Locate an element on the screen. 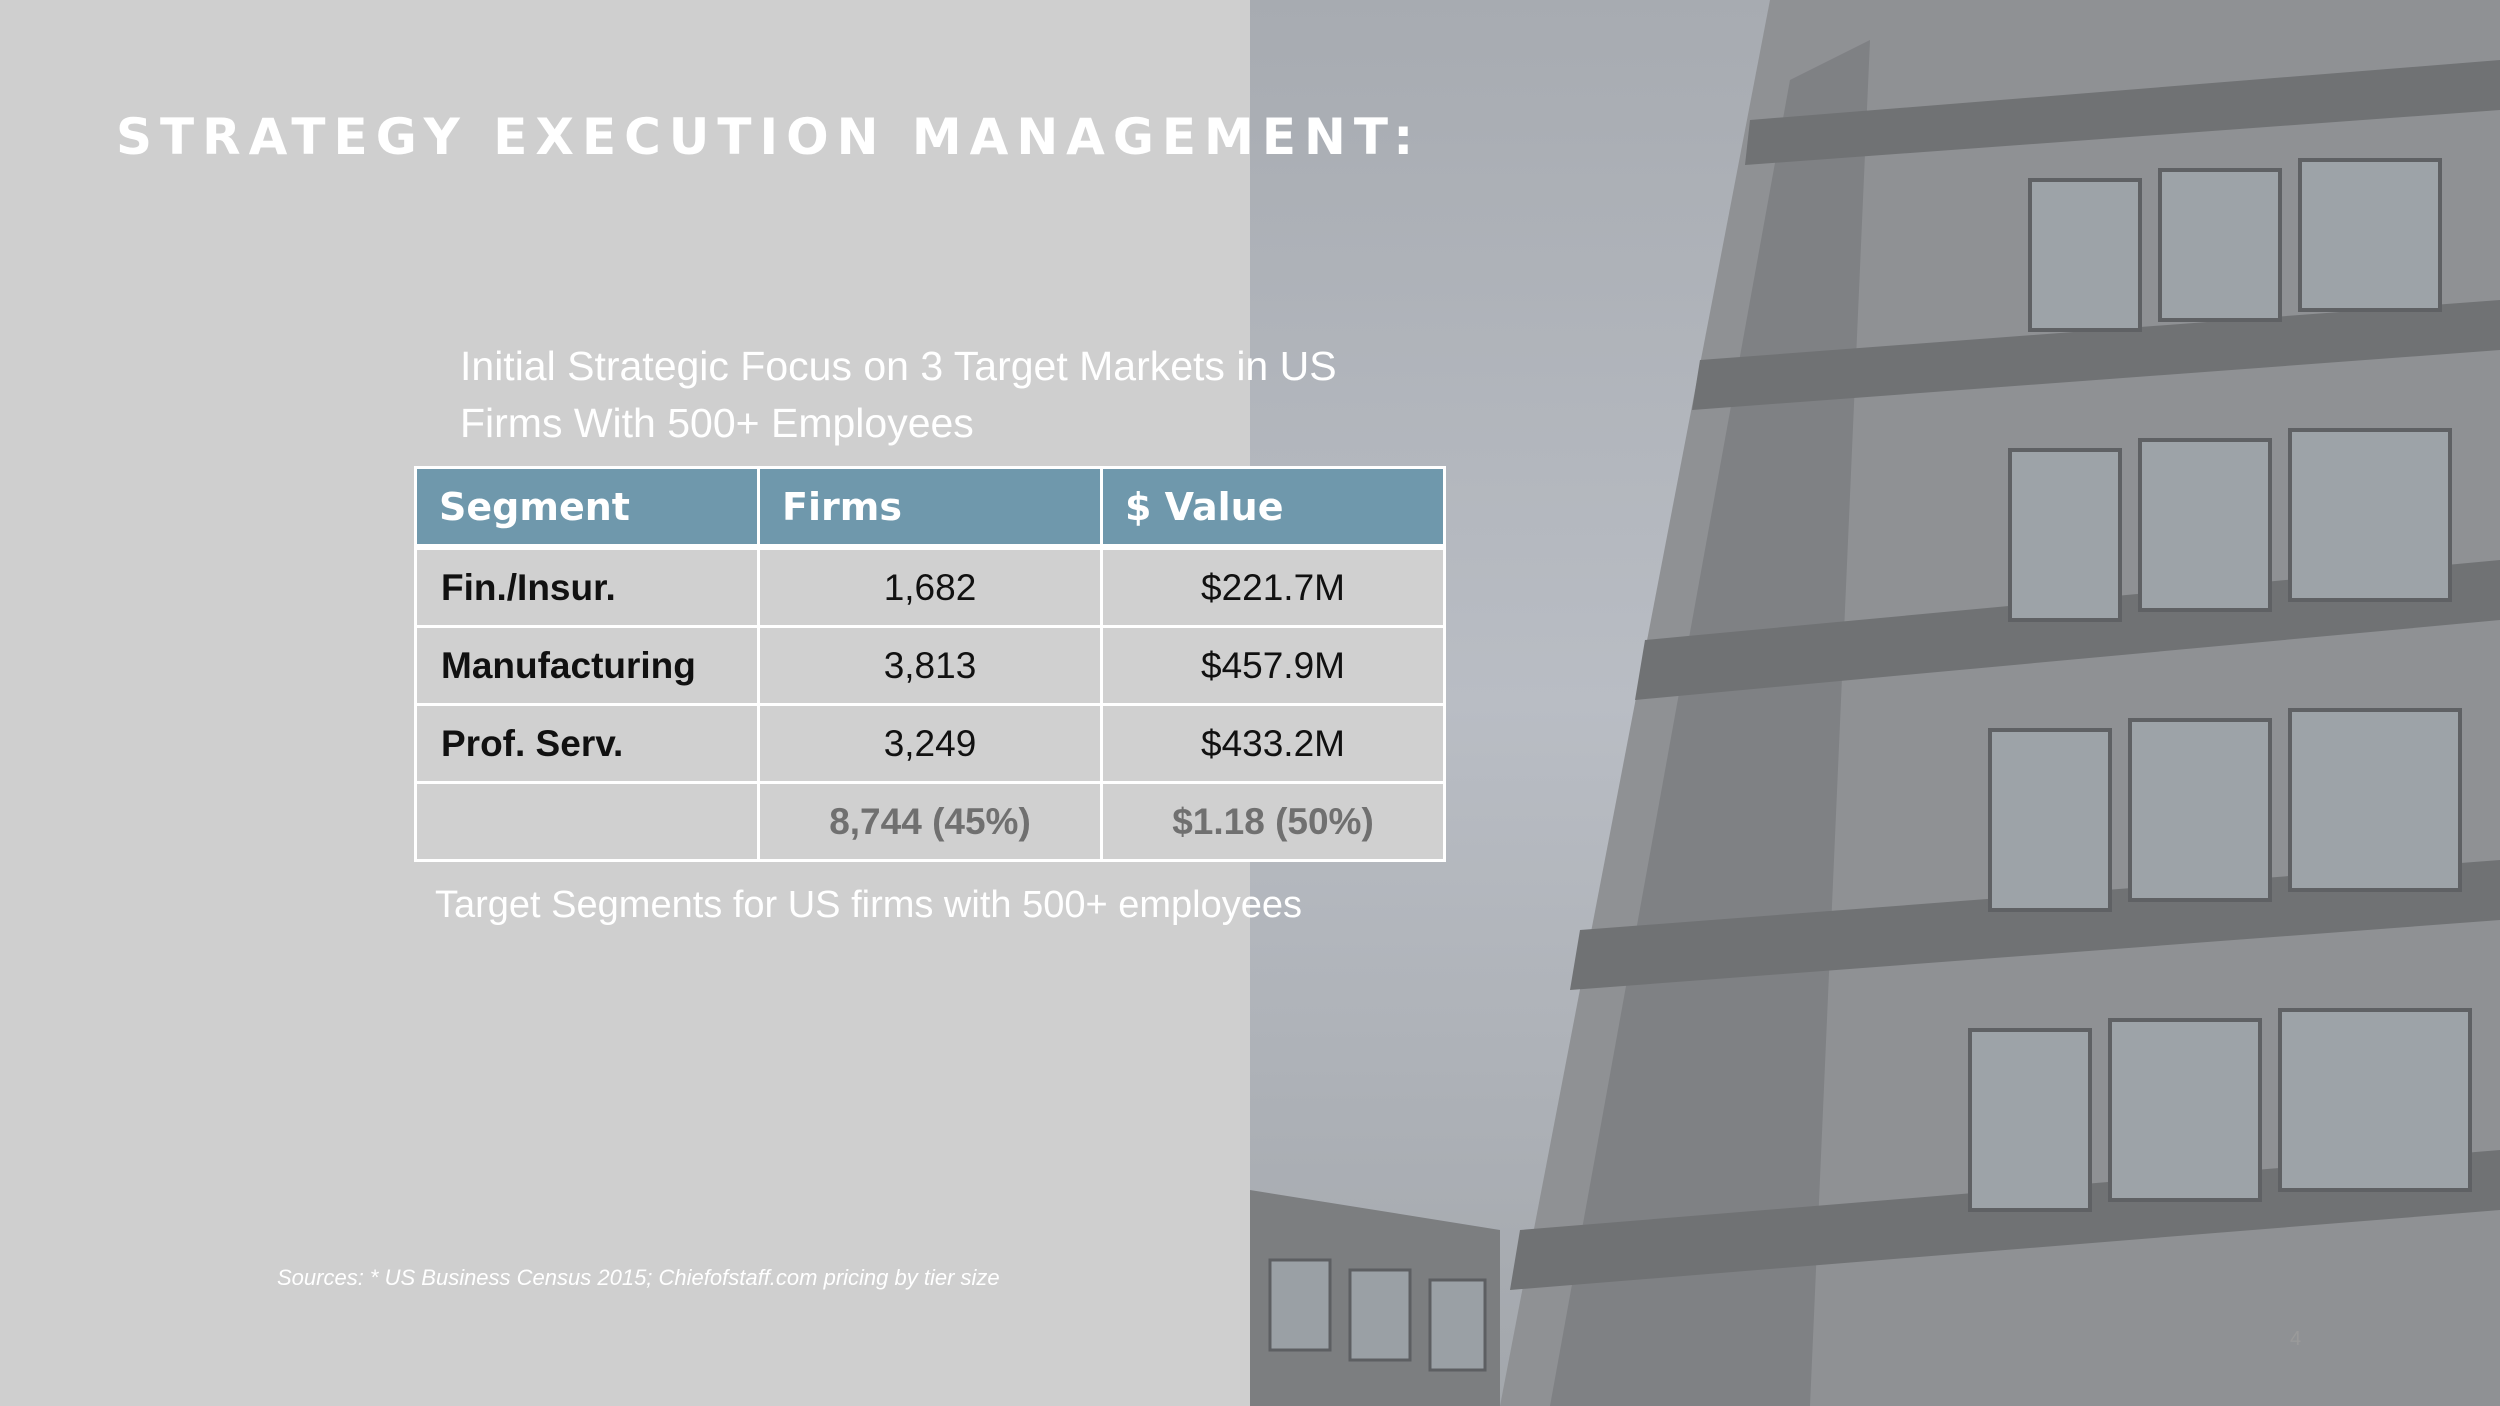  page-number: 4 is located at coordinates (2296, 1339).